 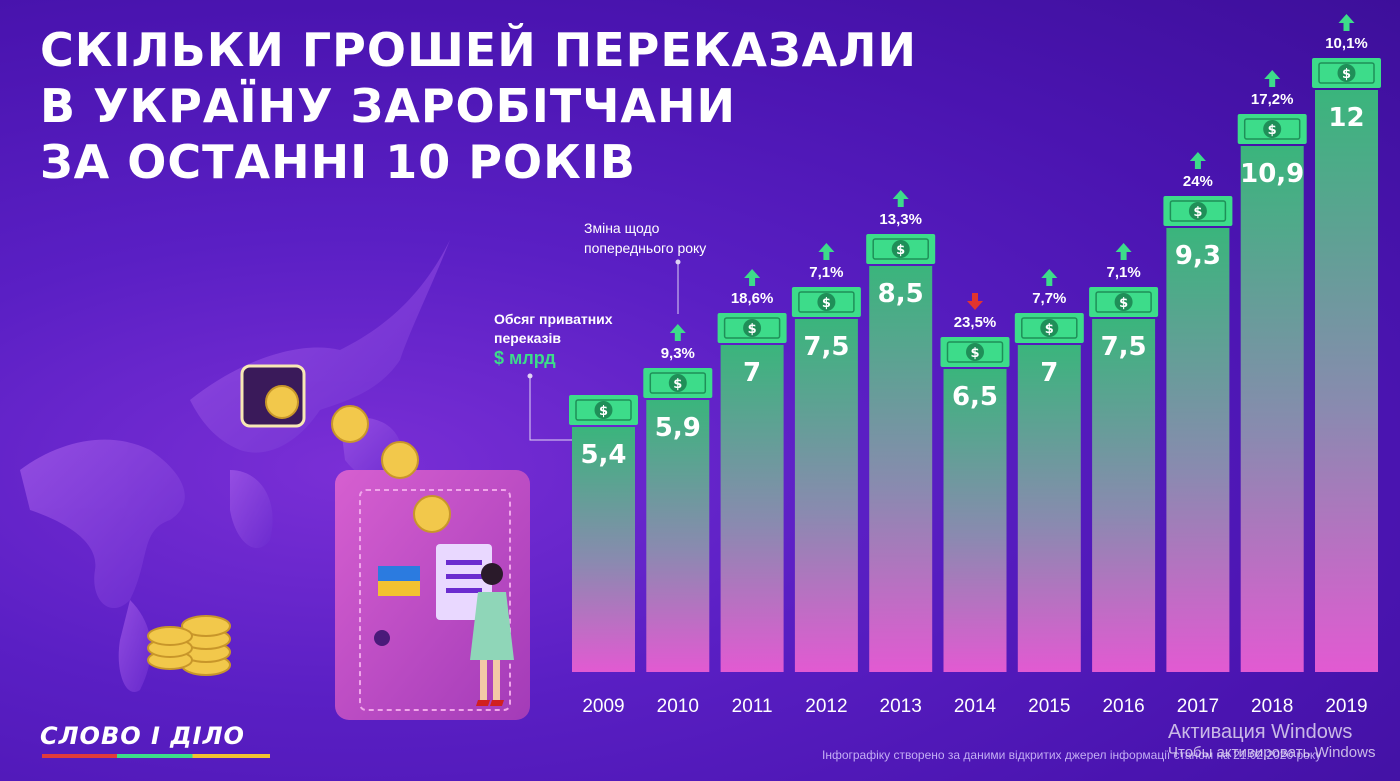 What do you see at coordinates (156, 756) in the screenshot?
I see `logo-underline` at bounding box center [156, 756].